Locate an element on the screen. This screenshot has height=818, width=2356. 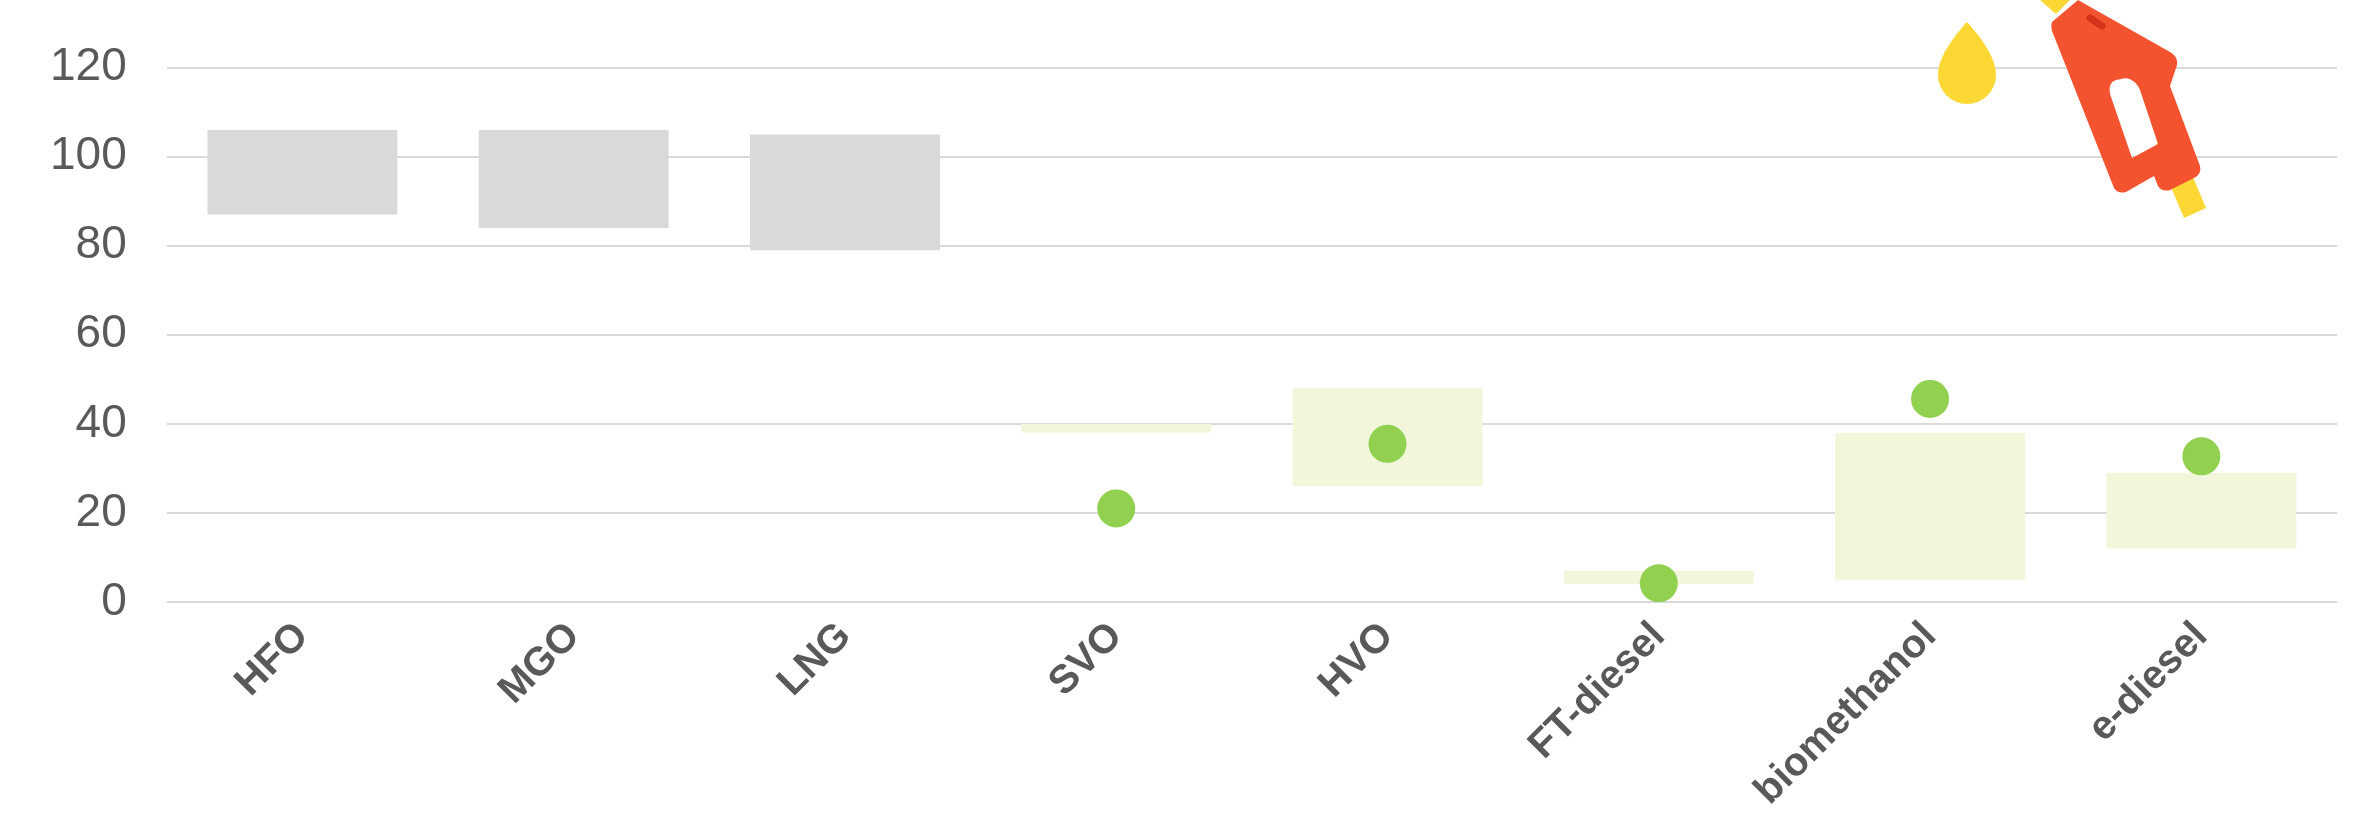
y-tick-label: 80 is located at coordinates (101, 242).